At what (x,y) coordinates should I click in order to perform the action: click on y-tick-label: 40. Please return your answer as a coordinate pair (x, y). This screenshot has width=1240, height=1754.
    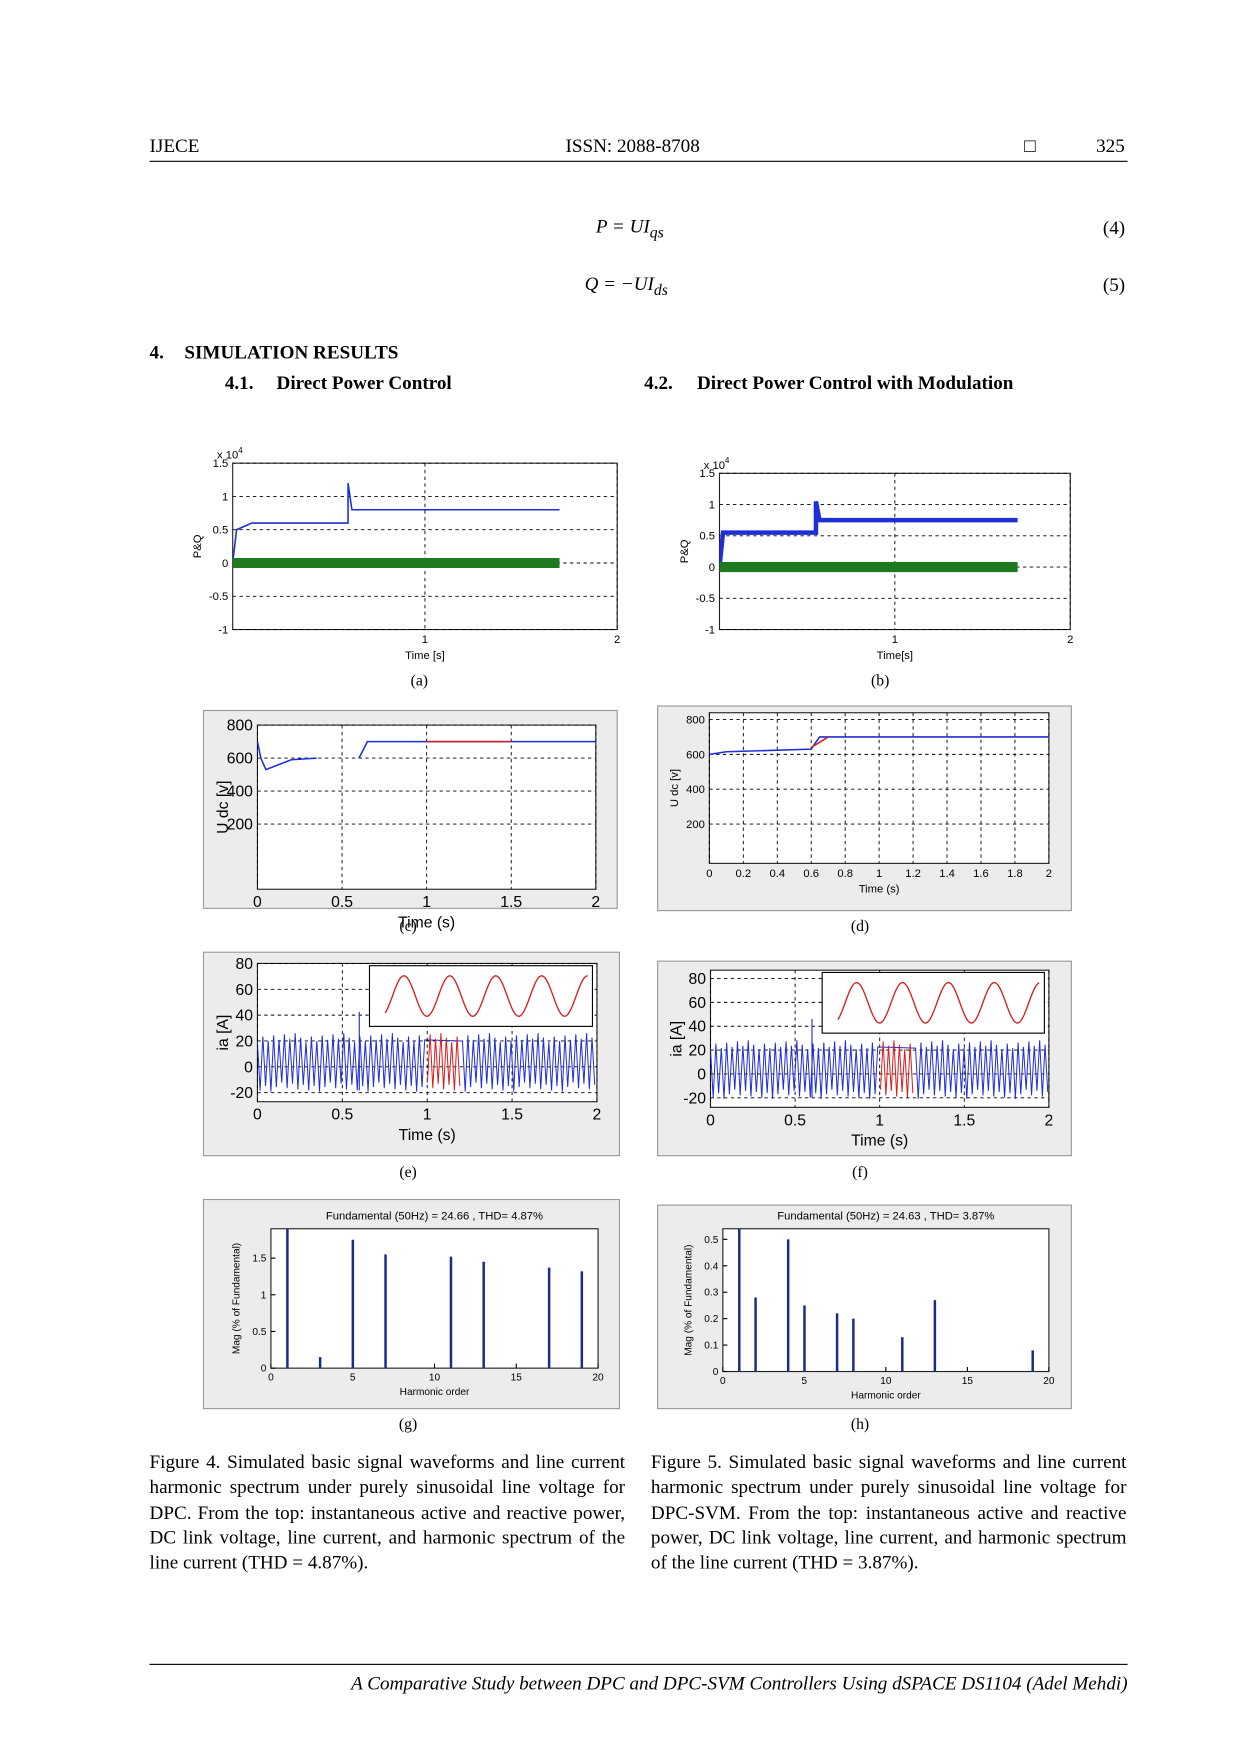
    Looking at the image, I should click on (698, 1027).